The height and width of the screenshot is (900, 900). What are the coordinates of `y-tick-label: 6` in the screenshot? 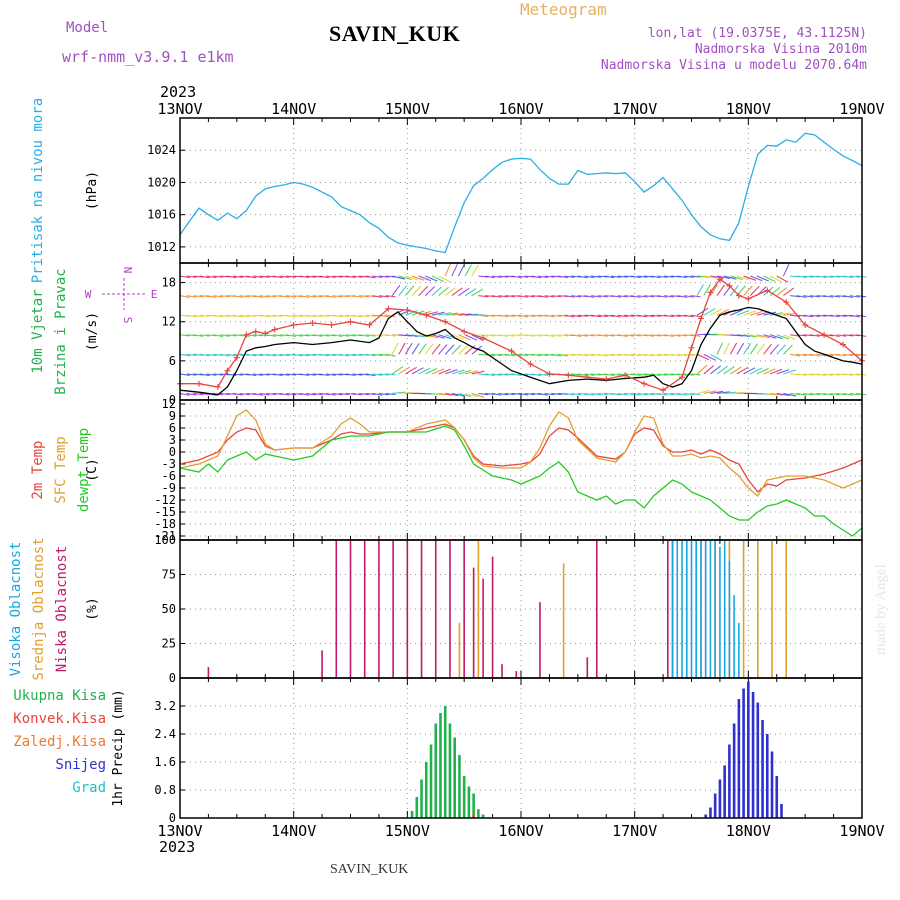 It's located at (172, 361).